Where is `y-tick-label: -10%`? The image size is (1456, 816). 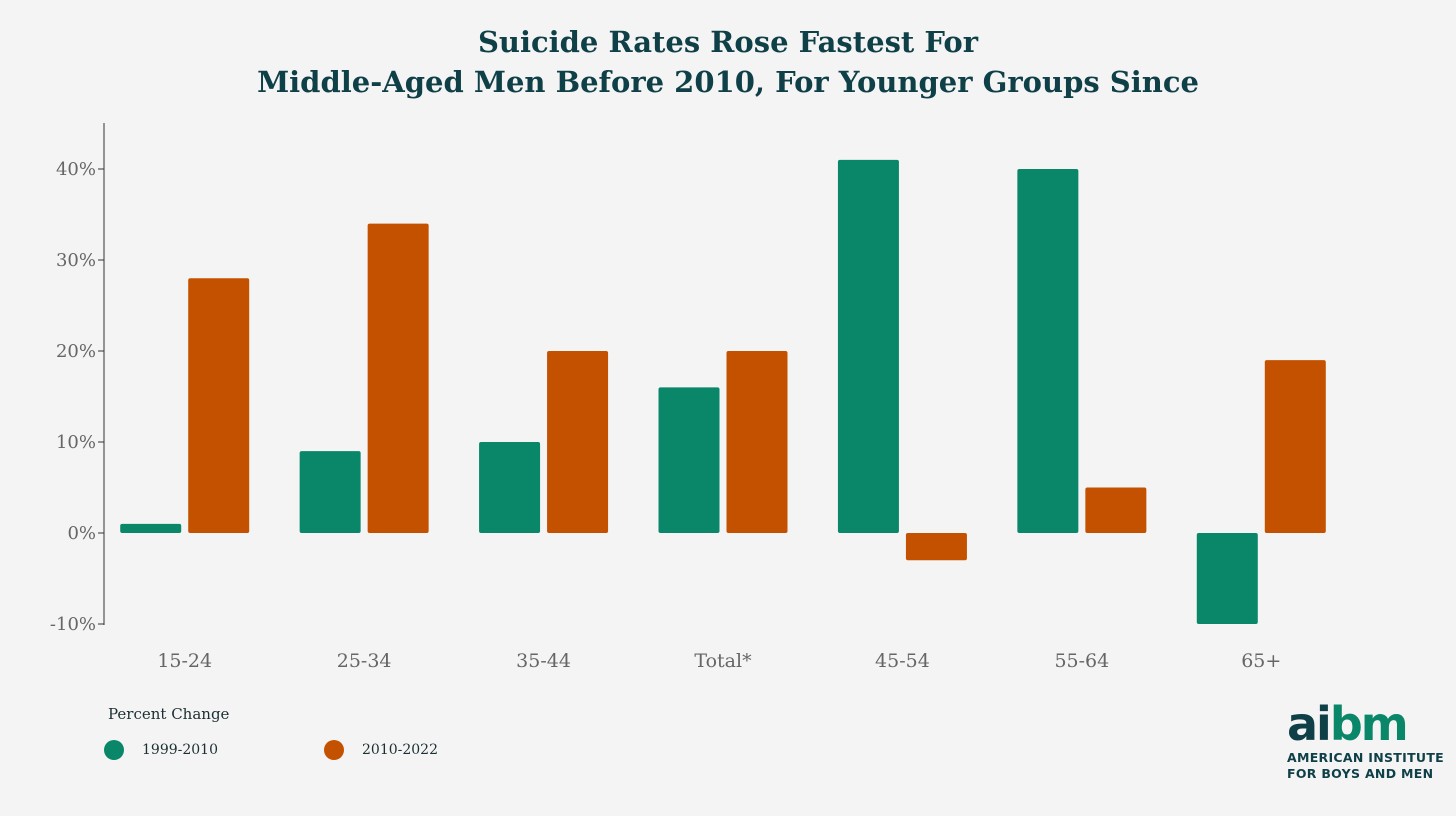 y-tick-label: -10% is located at coordinates (73, 624).